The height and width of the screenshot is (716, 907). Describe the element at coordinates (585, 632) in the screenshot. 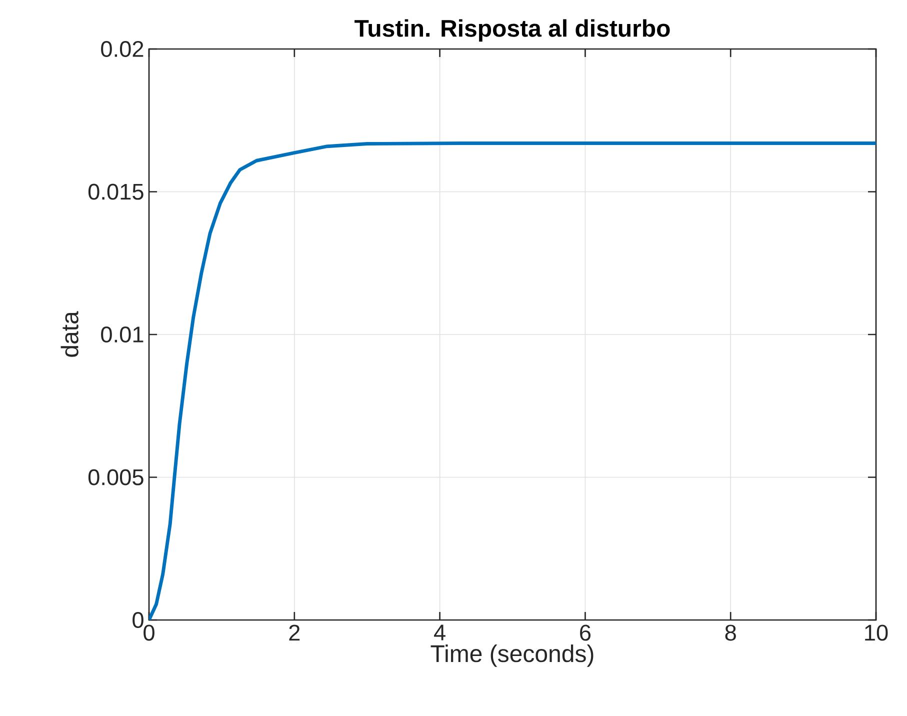

I see `x-tick-label: 6` at that location.